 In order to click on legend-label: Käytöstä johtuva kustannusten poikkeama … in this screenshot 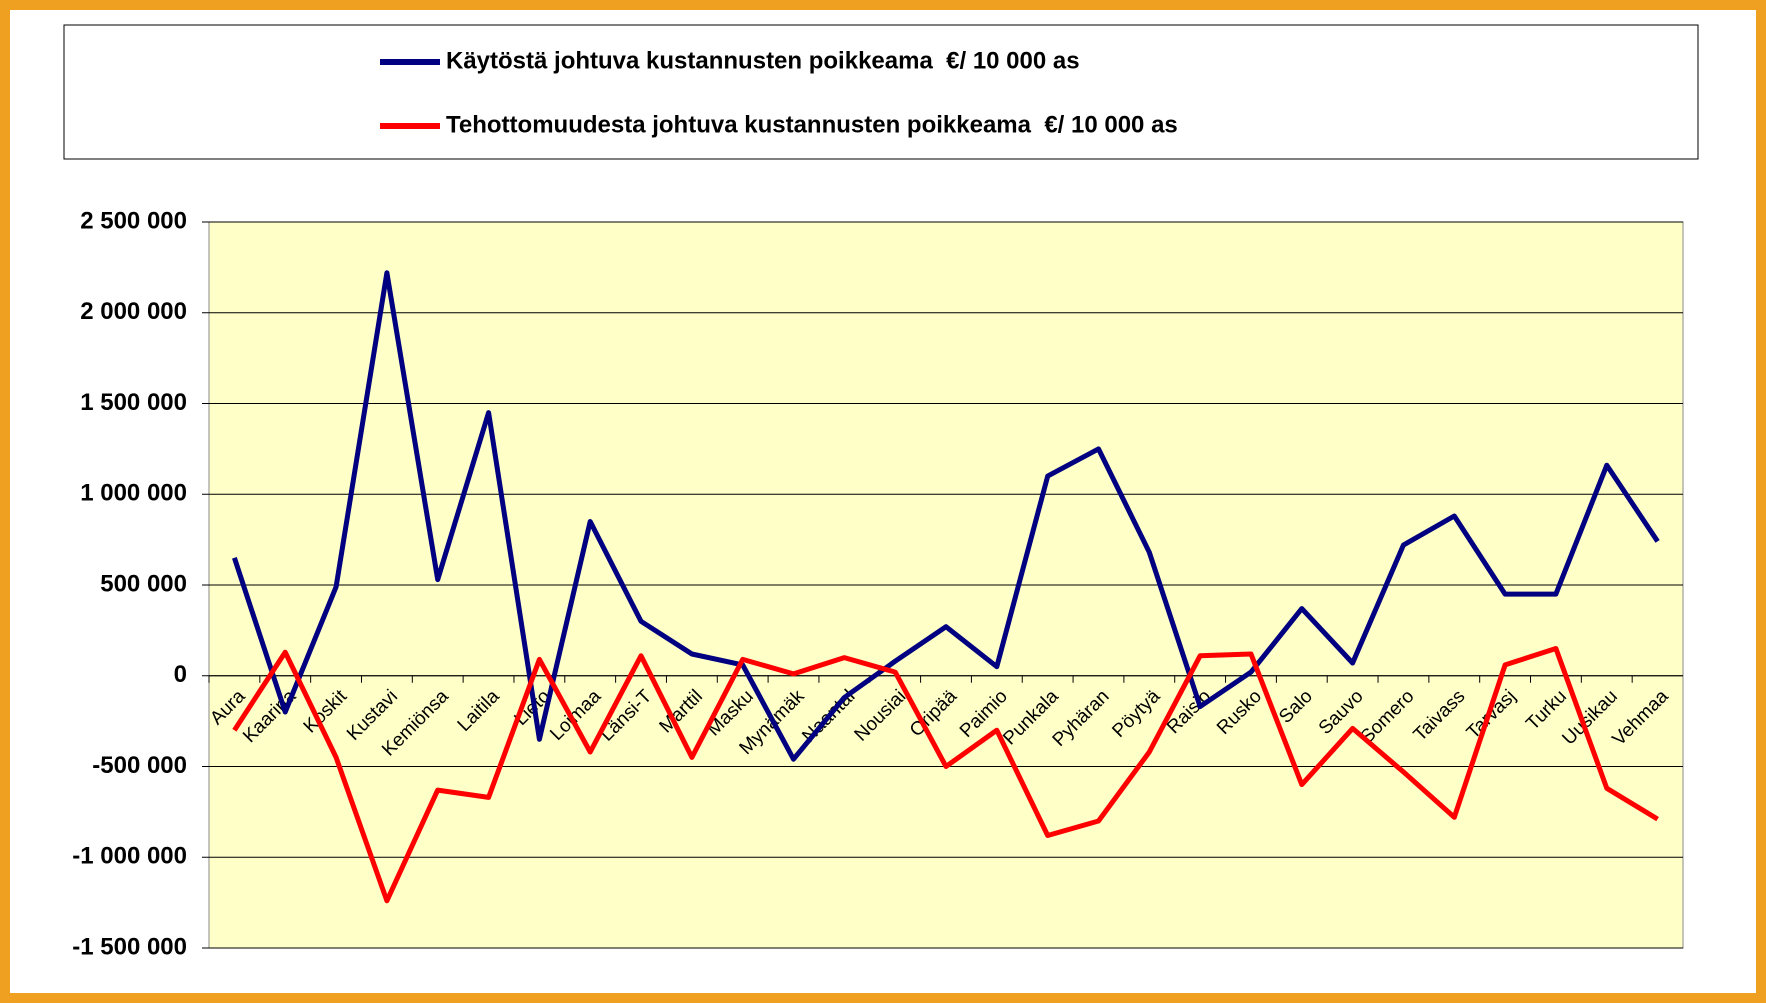, I will do `click(763, 60)`.